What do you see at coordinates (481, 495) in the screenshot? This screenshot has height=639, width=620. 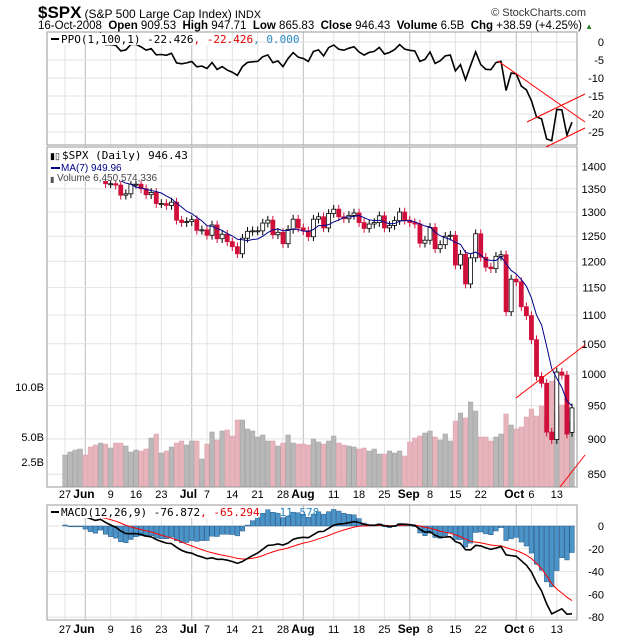 I see `date-tick-label: 22` at bounding box center [481, 495].